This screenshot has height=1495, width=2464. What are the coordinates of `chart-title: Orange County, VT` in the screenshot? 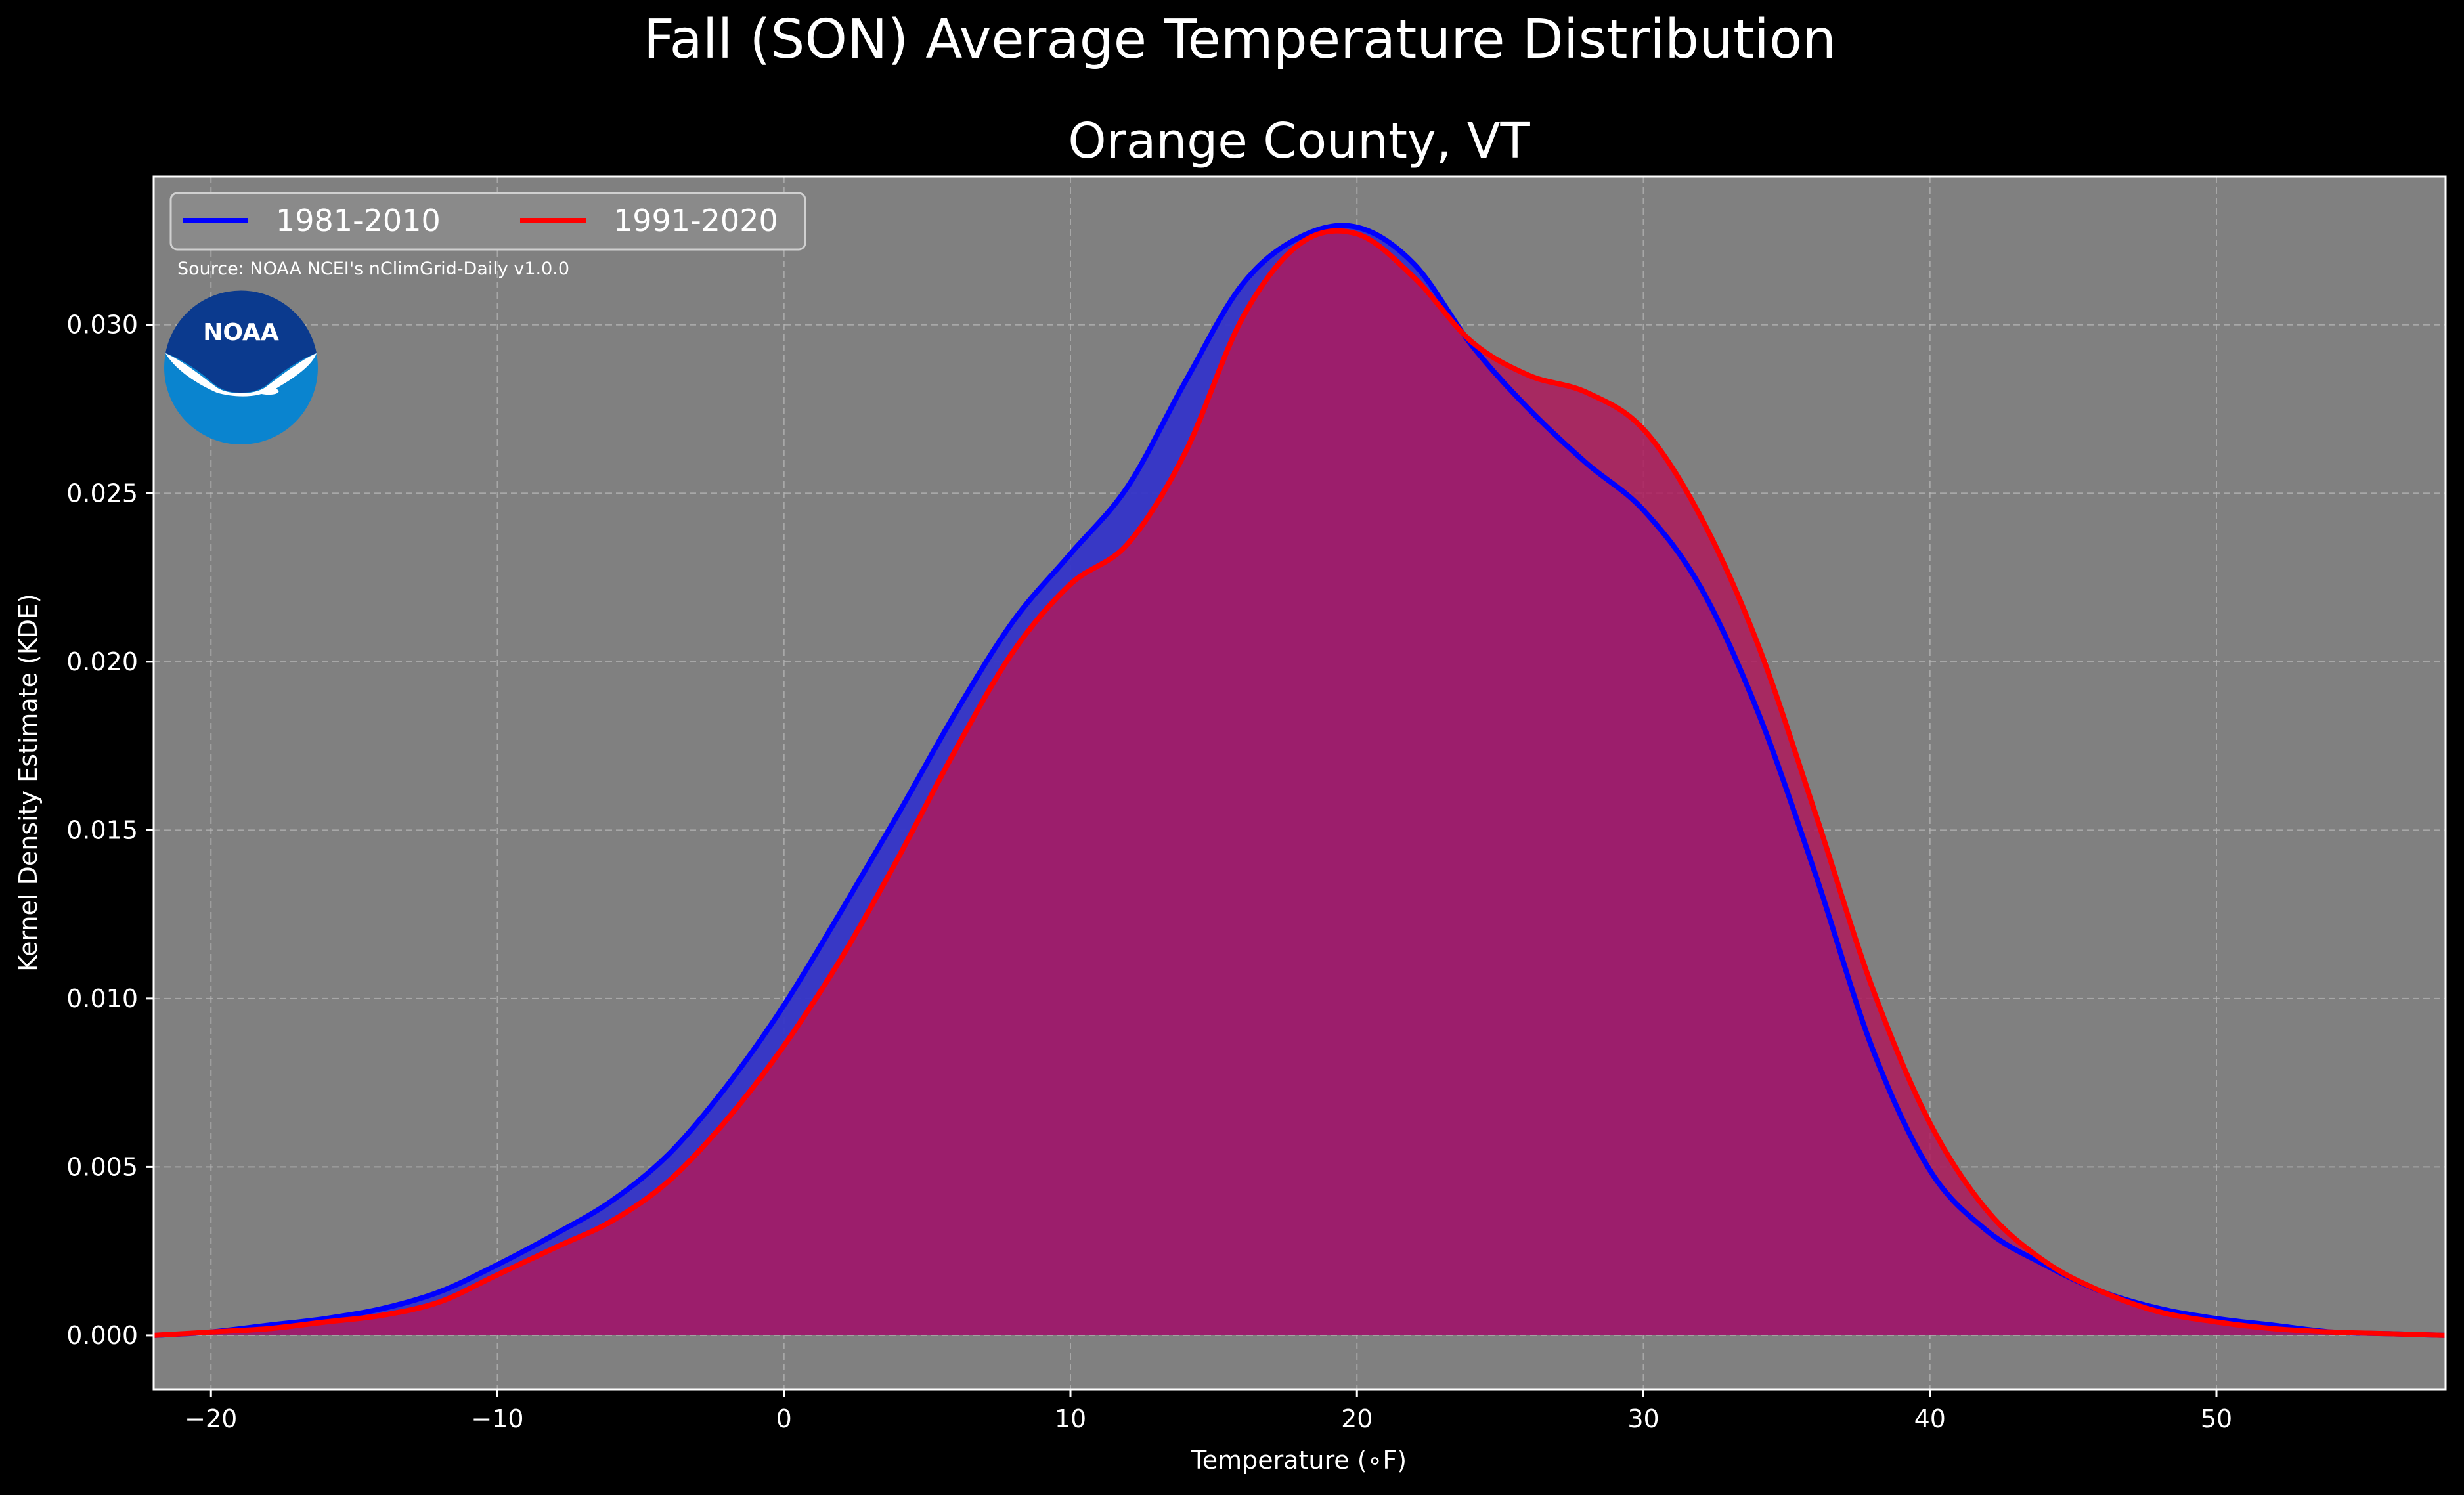 It's located at (1299, 141).